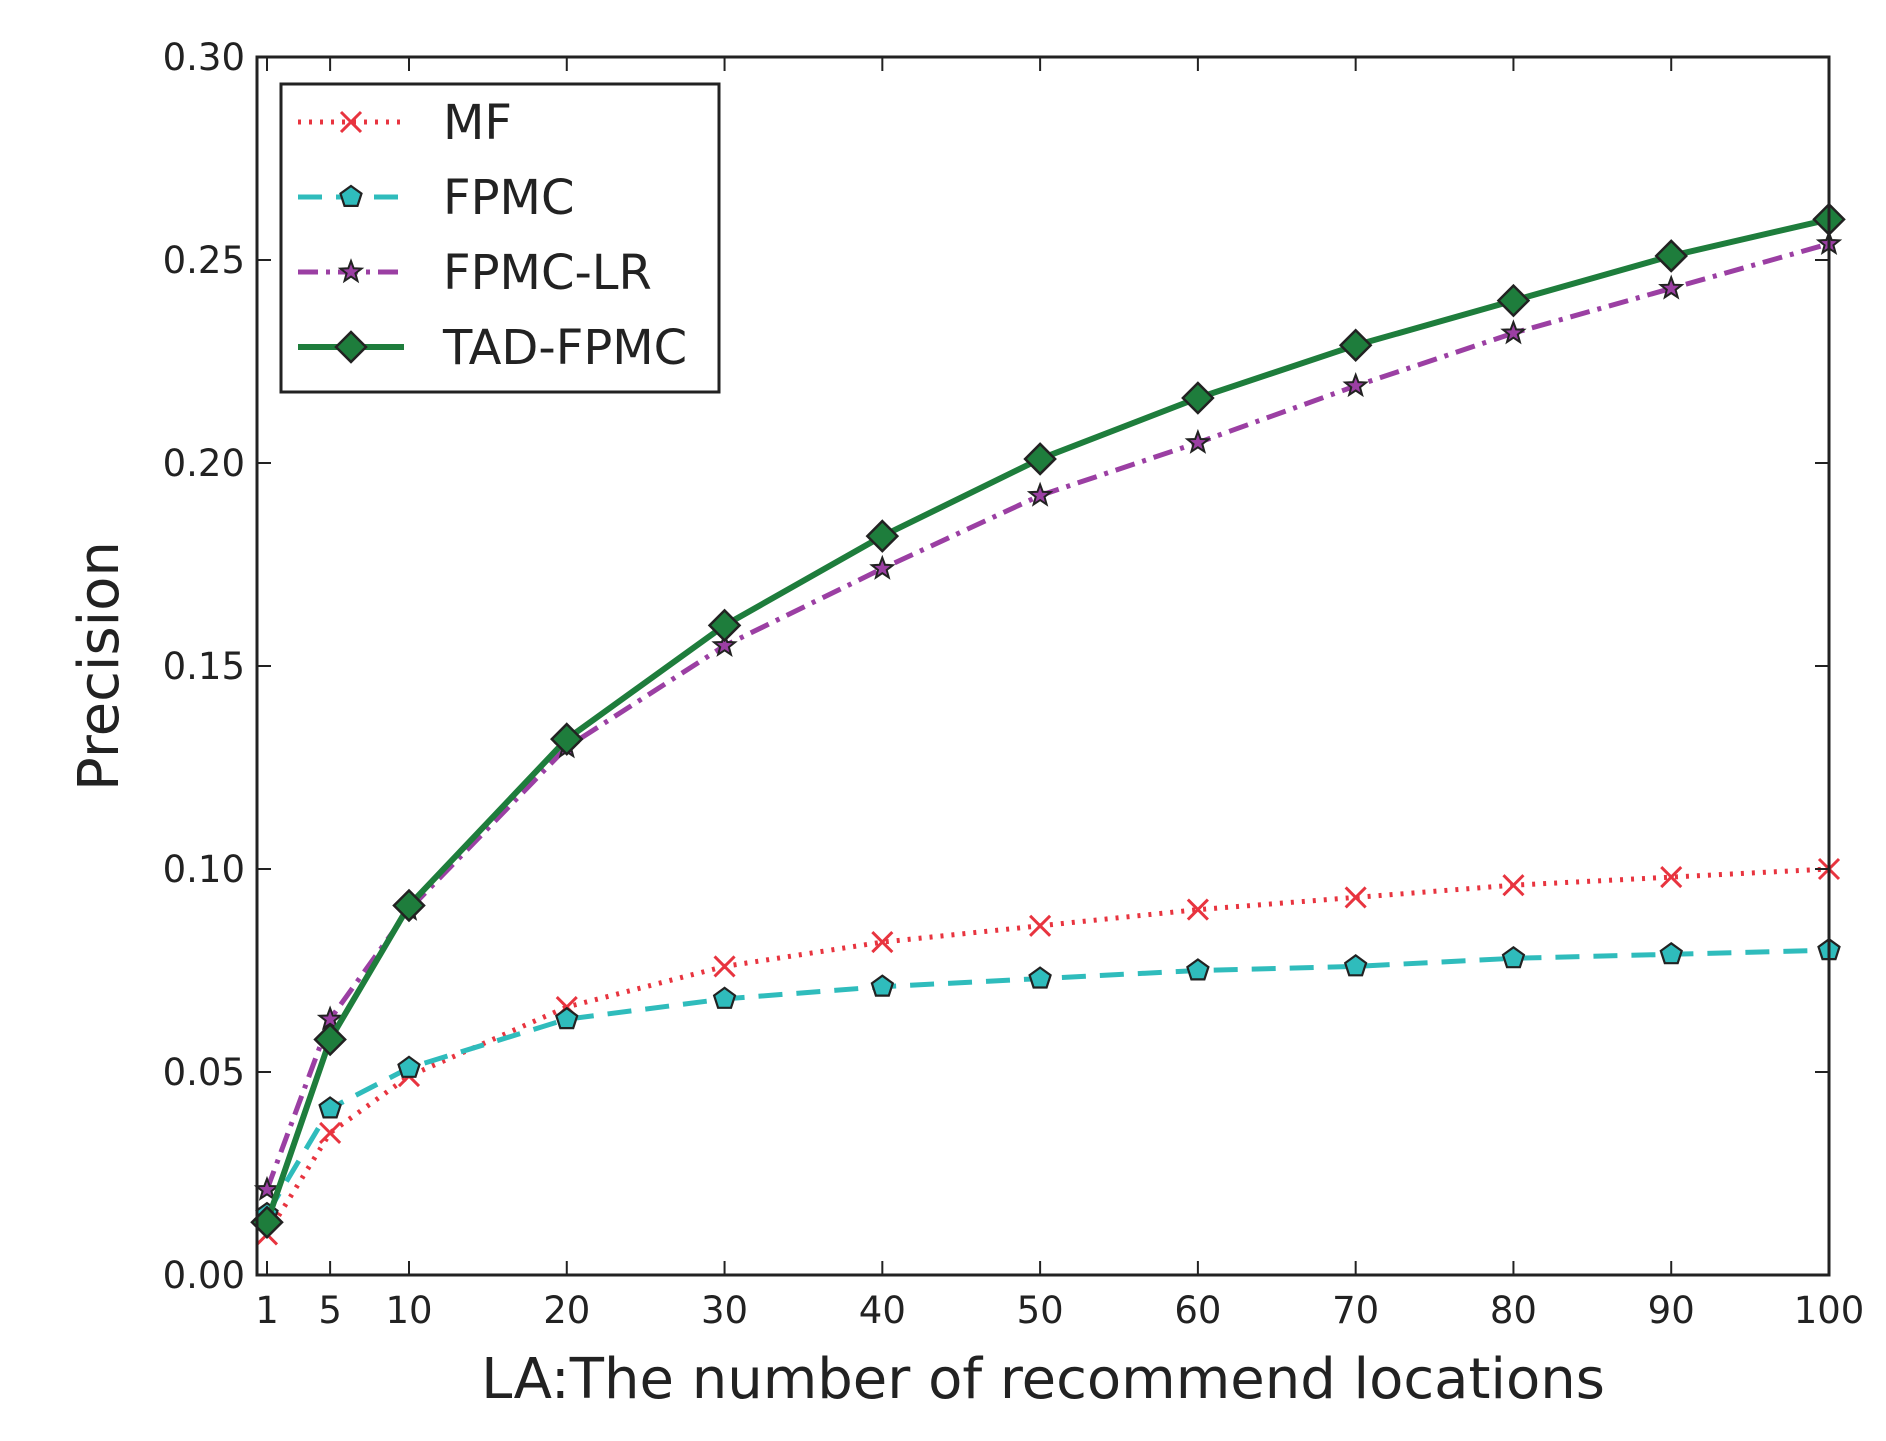 The width and height of the screenshot is (1886, 1441). Describe the element at coordinates (492, 235) in the screenshot. I see `legend-items: MF FPMC FPMC-LR TAD-FPMC` at that location.